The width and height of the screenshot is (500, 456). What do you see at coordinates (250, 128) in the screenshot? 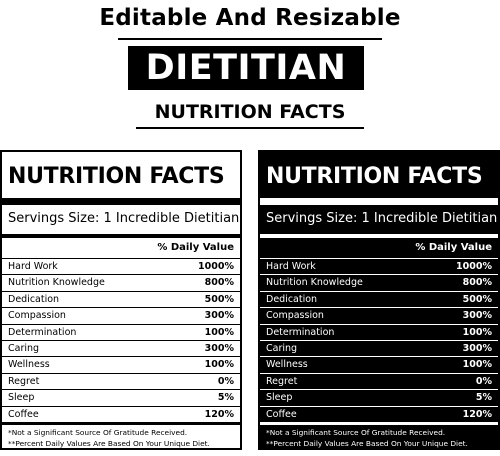
I see `subtitle-underline` at bounding box center [250, 128].